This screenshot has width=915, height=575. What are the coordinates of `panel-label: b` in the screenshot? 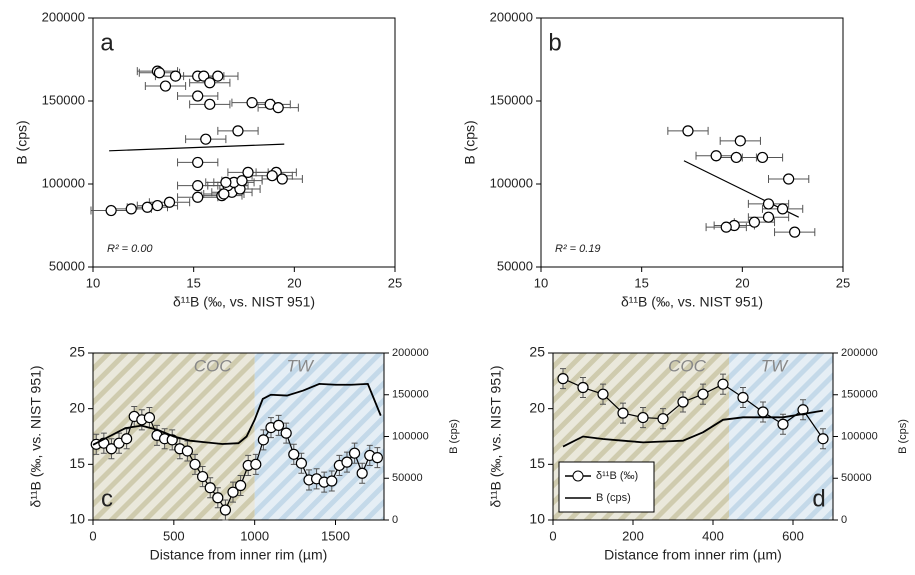 It's located at (554, 42).